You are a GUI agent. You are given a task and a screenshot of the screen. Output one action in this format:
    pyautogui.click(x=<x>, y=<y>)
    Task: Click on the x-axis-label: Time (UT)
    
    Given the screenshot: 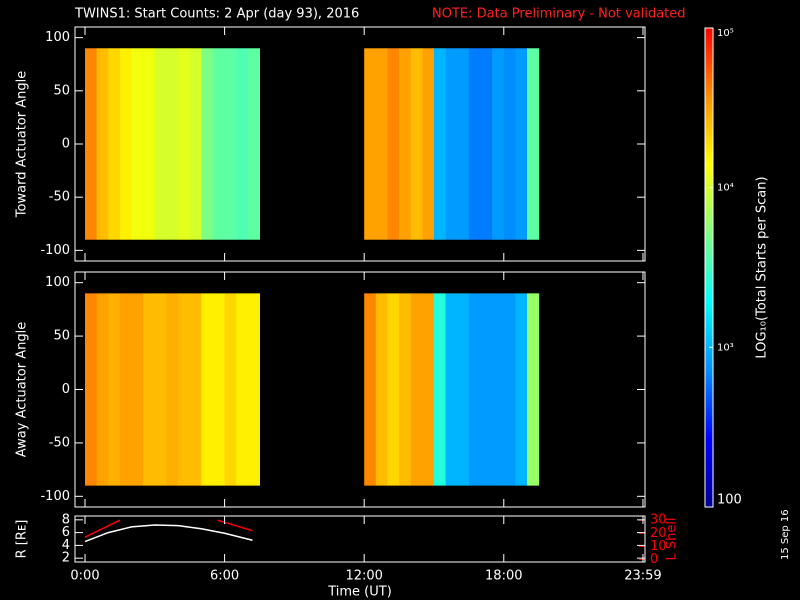 What is the action you would take?
    pyautogui.click(x=359, y=592)
    